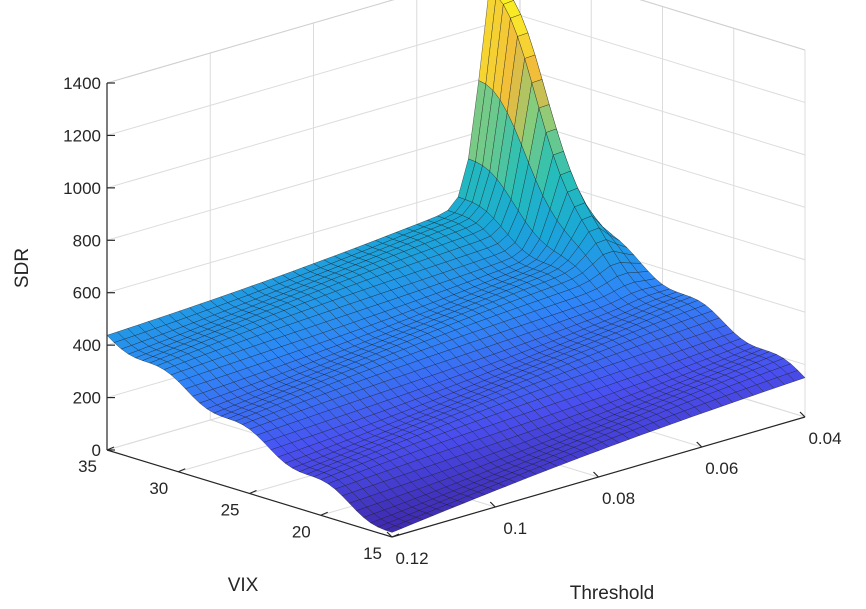 Image resolution: width=866 pixels, height=609 pixels. Describe the element at coordinates (243, 585) in the screenshot. I see `y-axis-title: VIX` at that location.